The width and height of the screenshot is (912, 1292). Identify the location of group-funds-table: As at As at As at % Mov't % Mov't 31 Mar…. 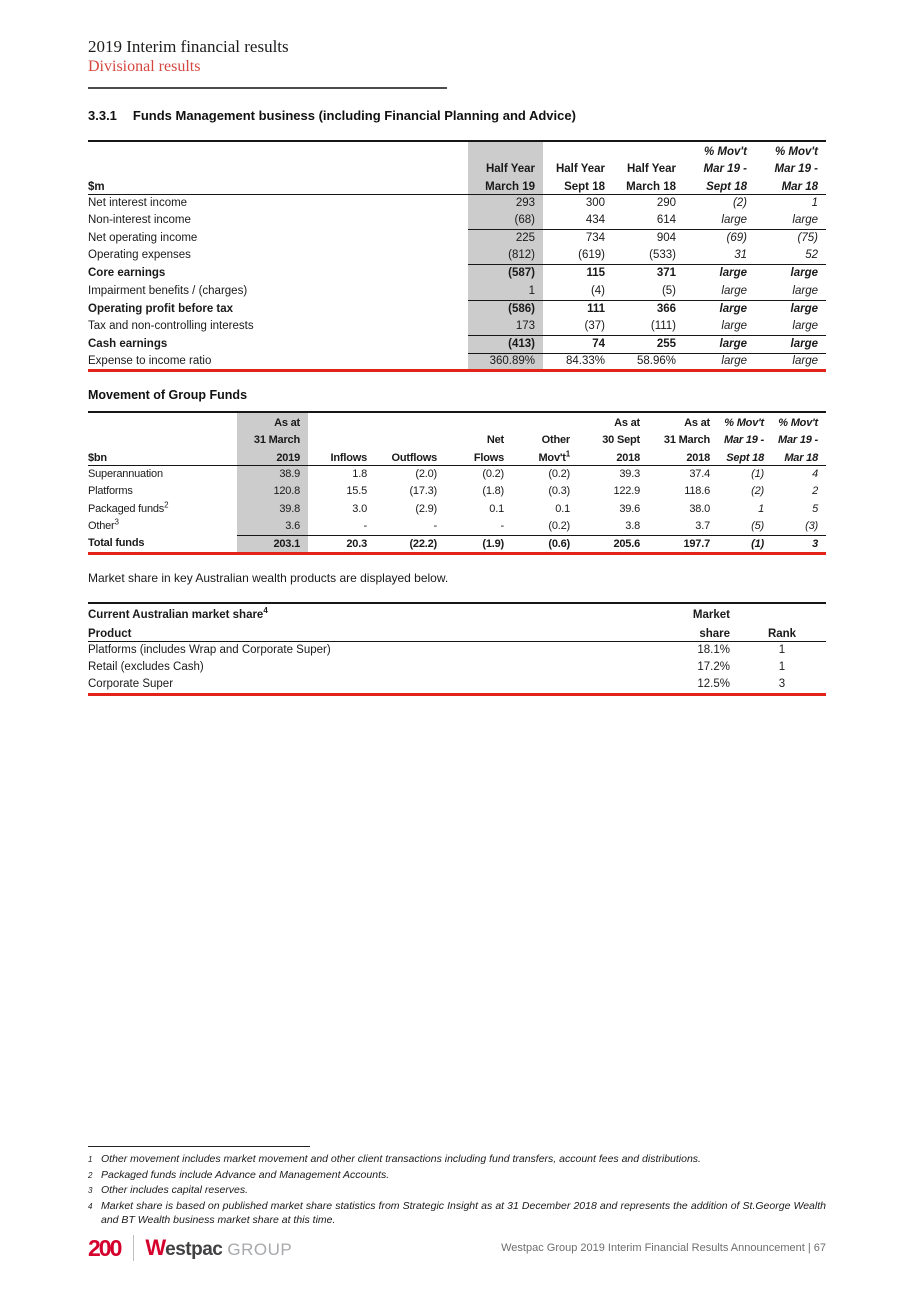
(457, 483).